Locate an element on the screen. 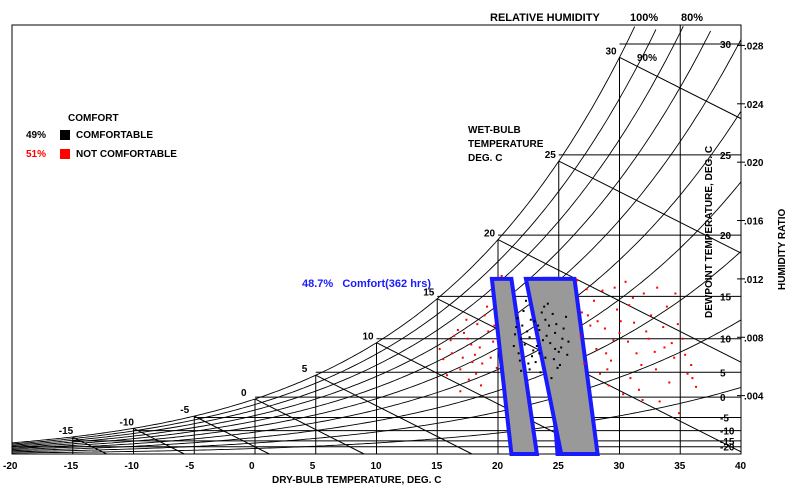 This screenshot has height=487, width=787. wet-bulb-label: -5 is located at coordinates (184, 410).